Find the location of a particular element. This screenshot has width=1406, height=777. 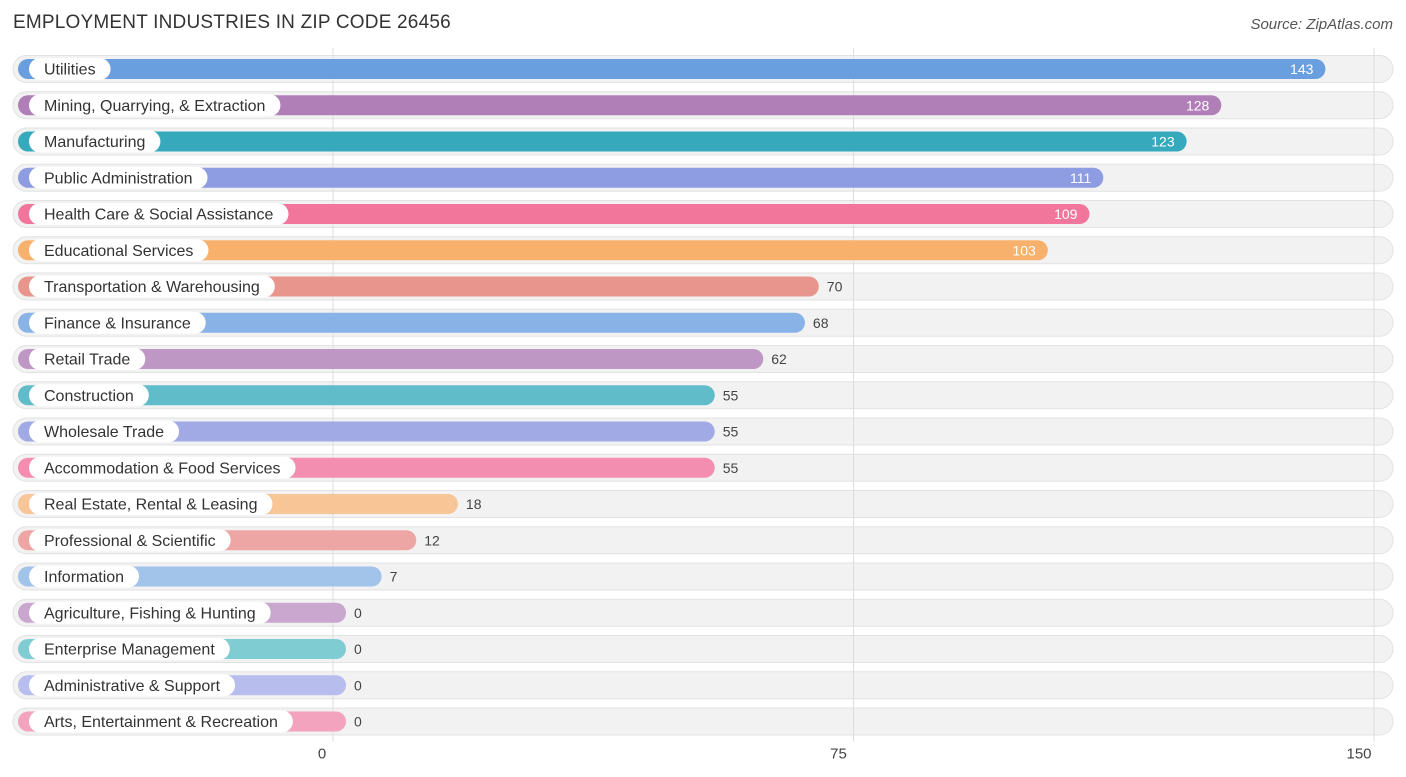

category-label: Wholesale Trade is located at coordinates (104, 432).